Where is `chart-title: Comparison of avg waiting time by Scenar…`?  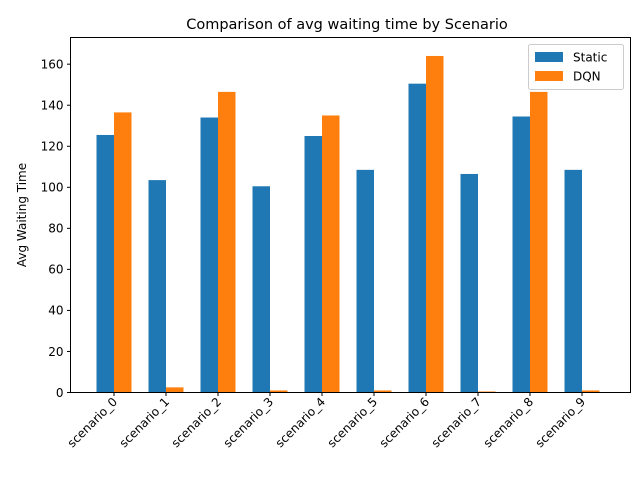 chart-title: Comparison of avg waiting time by Scenar… is located at coordinates (347, 25).